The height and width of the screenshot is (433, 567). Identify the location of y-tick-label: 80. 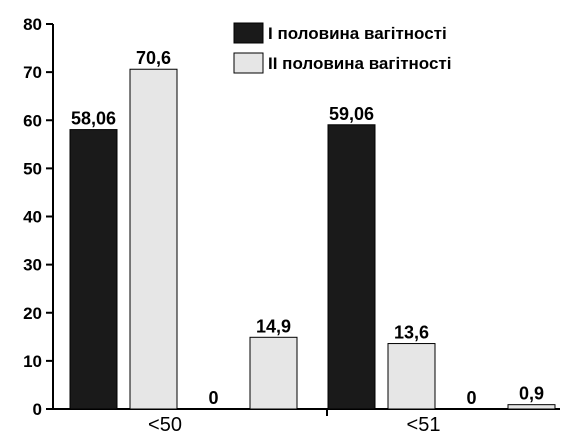
(32, 24).